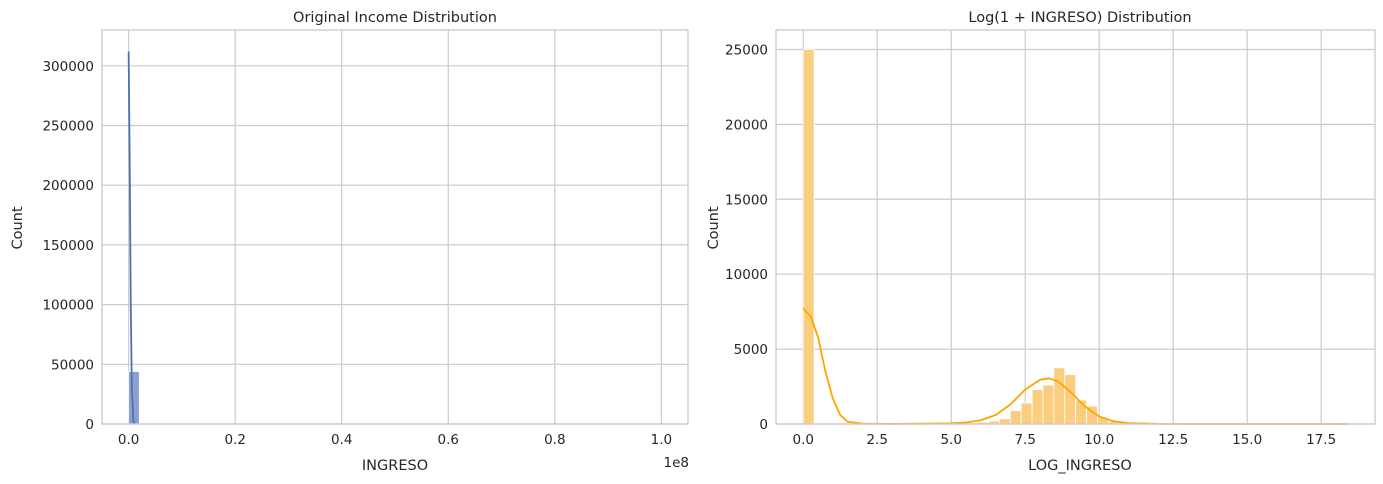 This screenshot has height=484, width=1383. What do you see at coordinates (554, 440) in the screenshot?
I see `x-tick-label: 0.8` at bounding box center [554, 440].